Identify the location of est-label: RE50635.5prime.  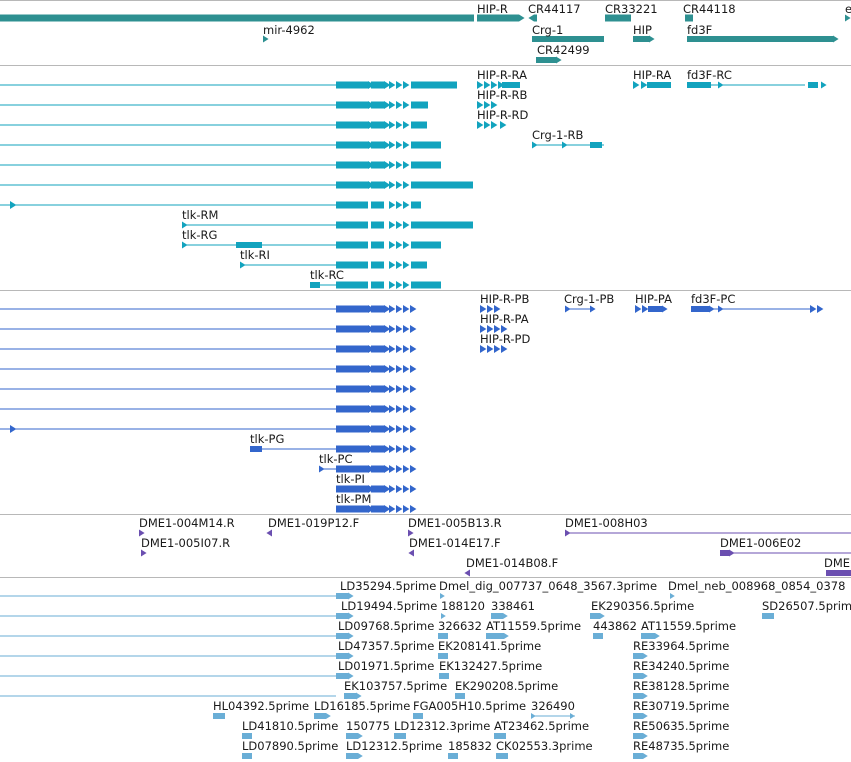
(681, 726).